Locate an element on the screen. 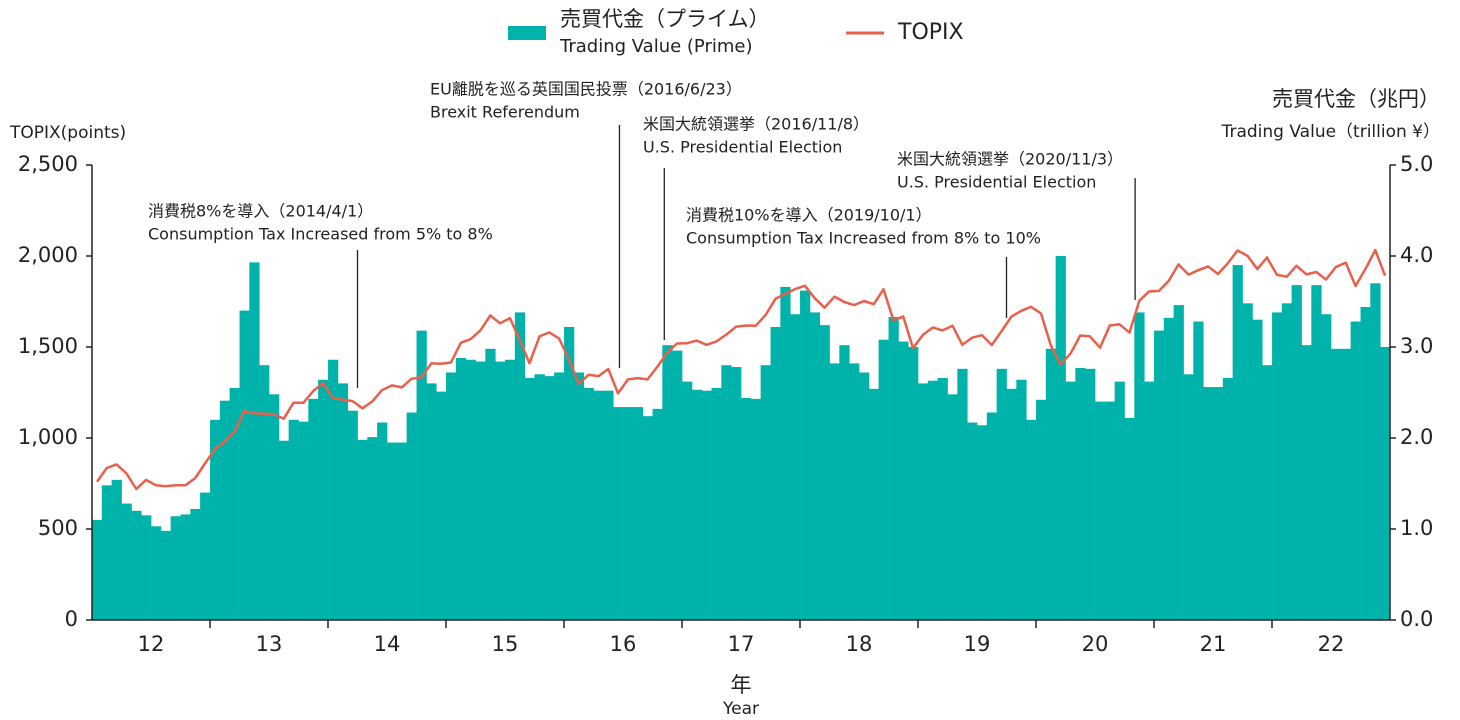 This screenshot has height=720, width=1460. y2-tick-label: 0.0 is located at coordinates (1416, 619).